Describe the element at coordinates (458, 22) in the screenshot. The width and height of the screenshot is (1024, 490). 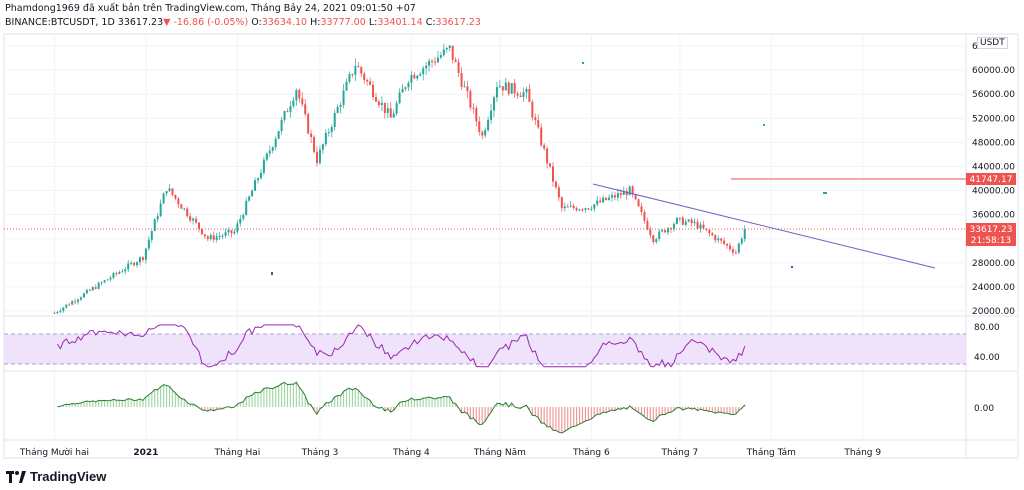
I see `close-value: 33617.23` at that location.